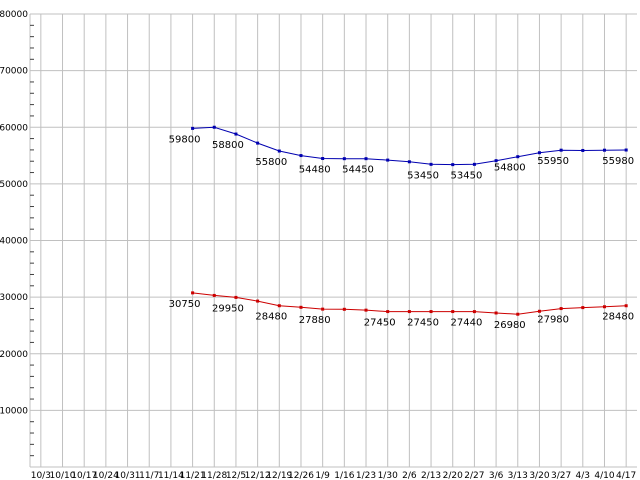 This screenshot has width=640, height=480. What do you see at coordinates (510, 325) in the screenshot?
I see `lower-red-series-value-label: 26980` at bounding box center [510, 325].